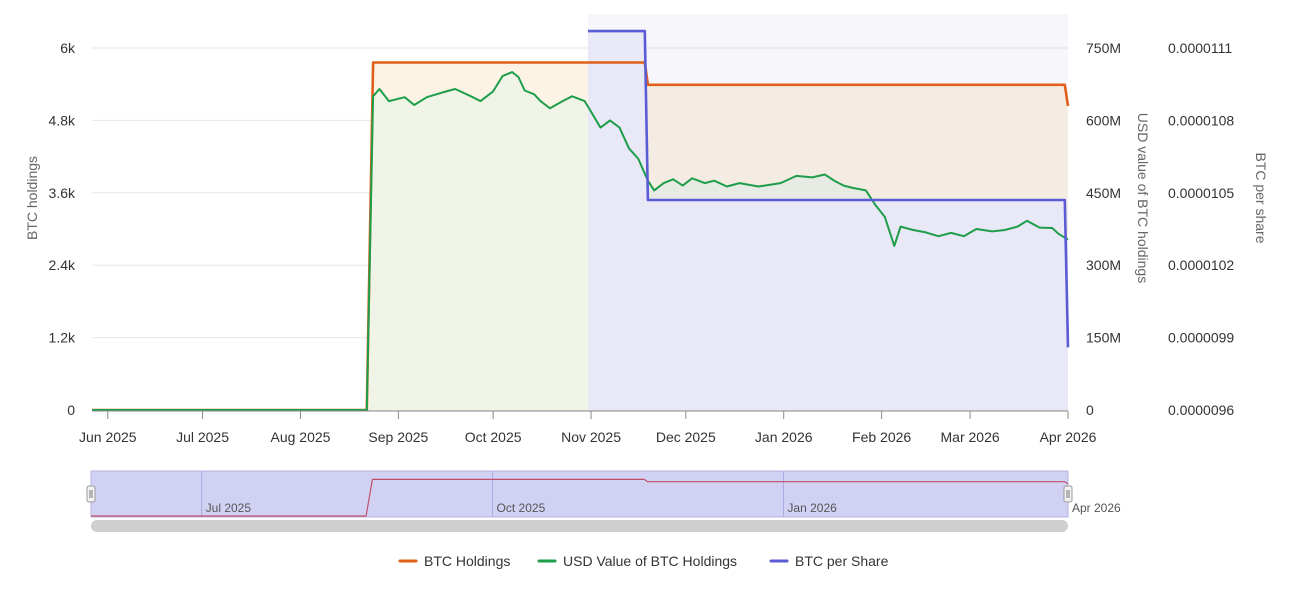 The width and height of the screenshot is (1290, 595). I want to click on right1-tick-label: 450M, so click(1103, 193).